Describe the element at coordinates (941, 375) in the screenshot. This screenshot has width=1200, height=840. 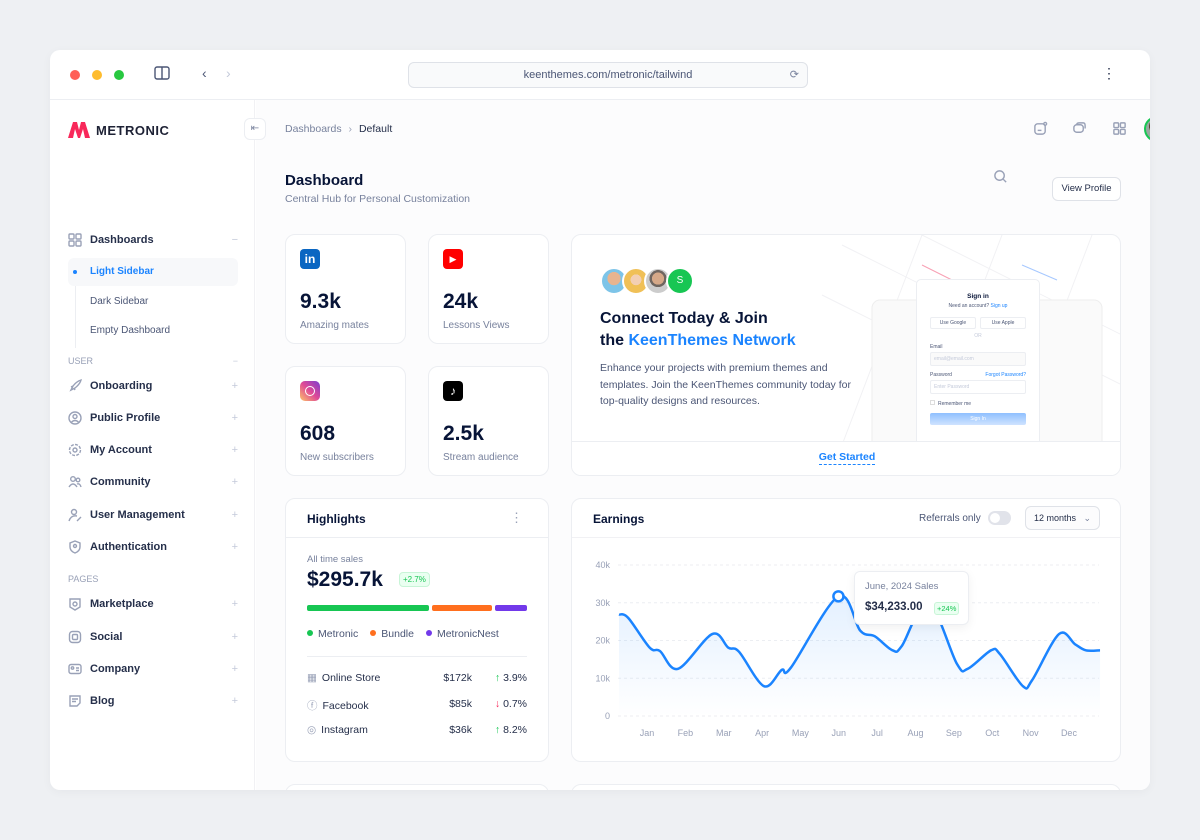
I see `signin-password-label: Password` at that location.